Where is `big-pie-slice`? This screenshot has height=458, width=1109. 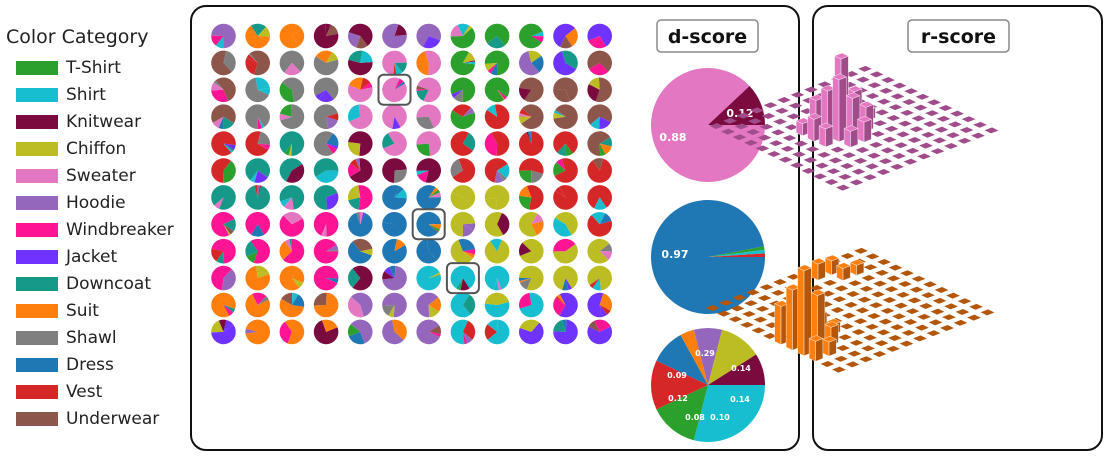
big-pie-slice is located at coordinates (708, 257).